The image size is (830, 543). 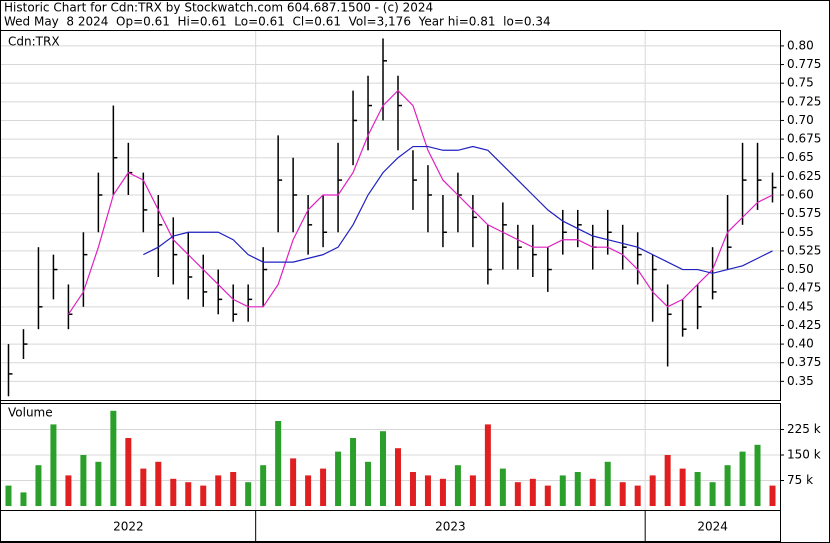 What do you see at coordinates (804, 176) in the screenshot?
I see `y-tick-label: 0.625` at bounding box center [804, 176].